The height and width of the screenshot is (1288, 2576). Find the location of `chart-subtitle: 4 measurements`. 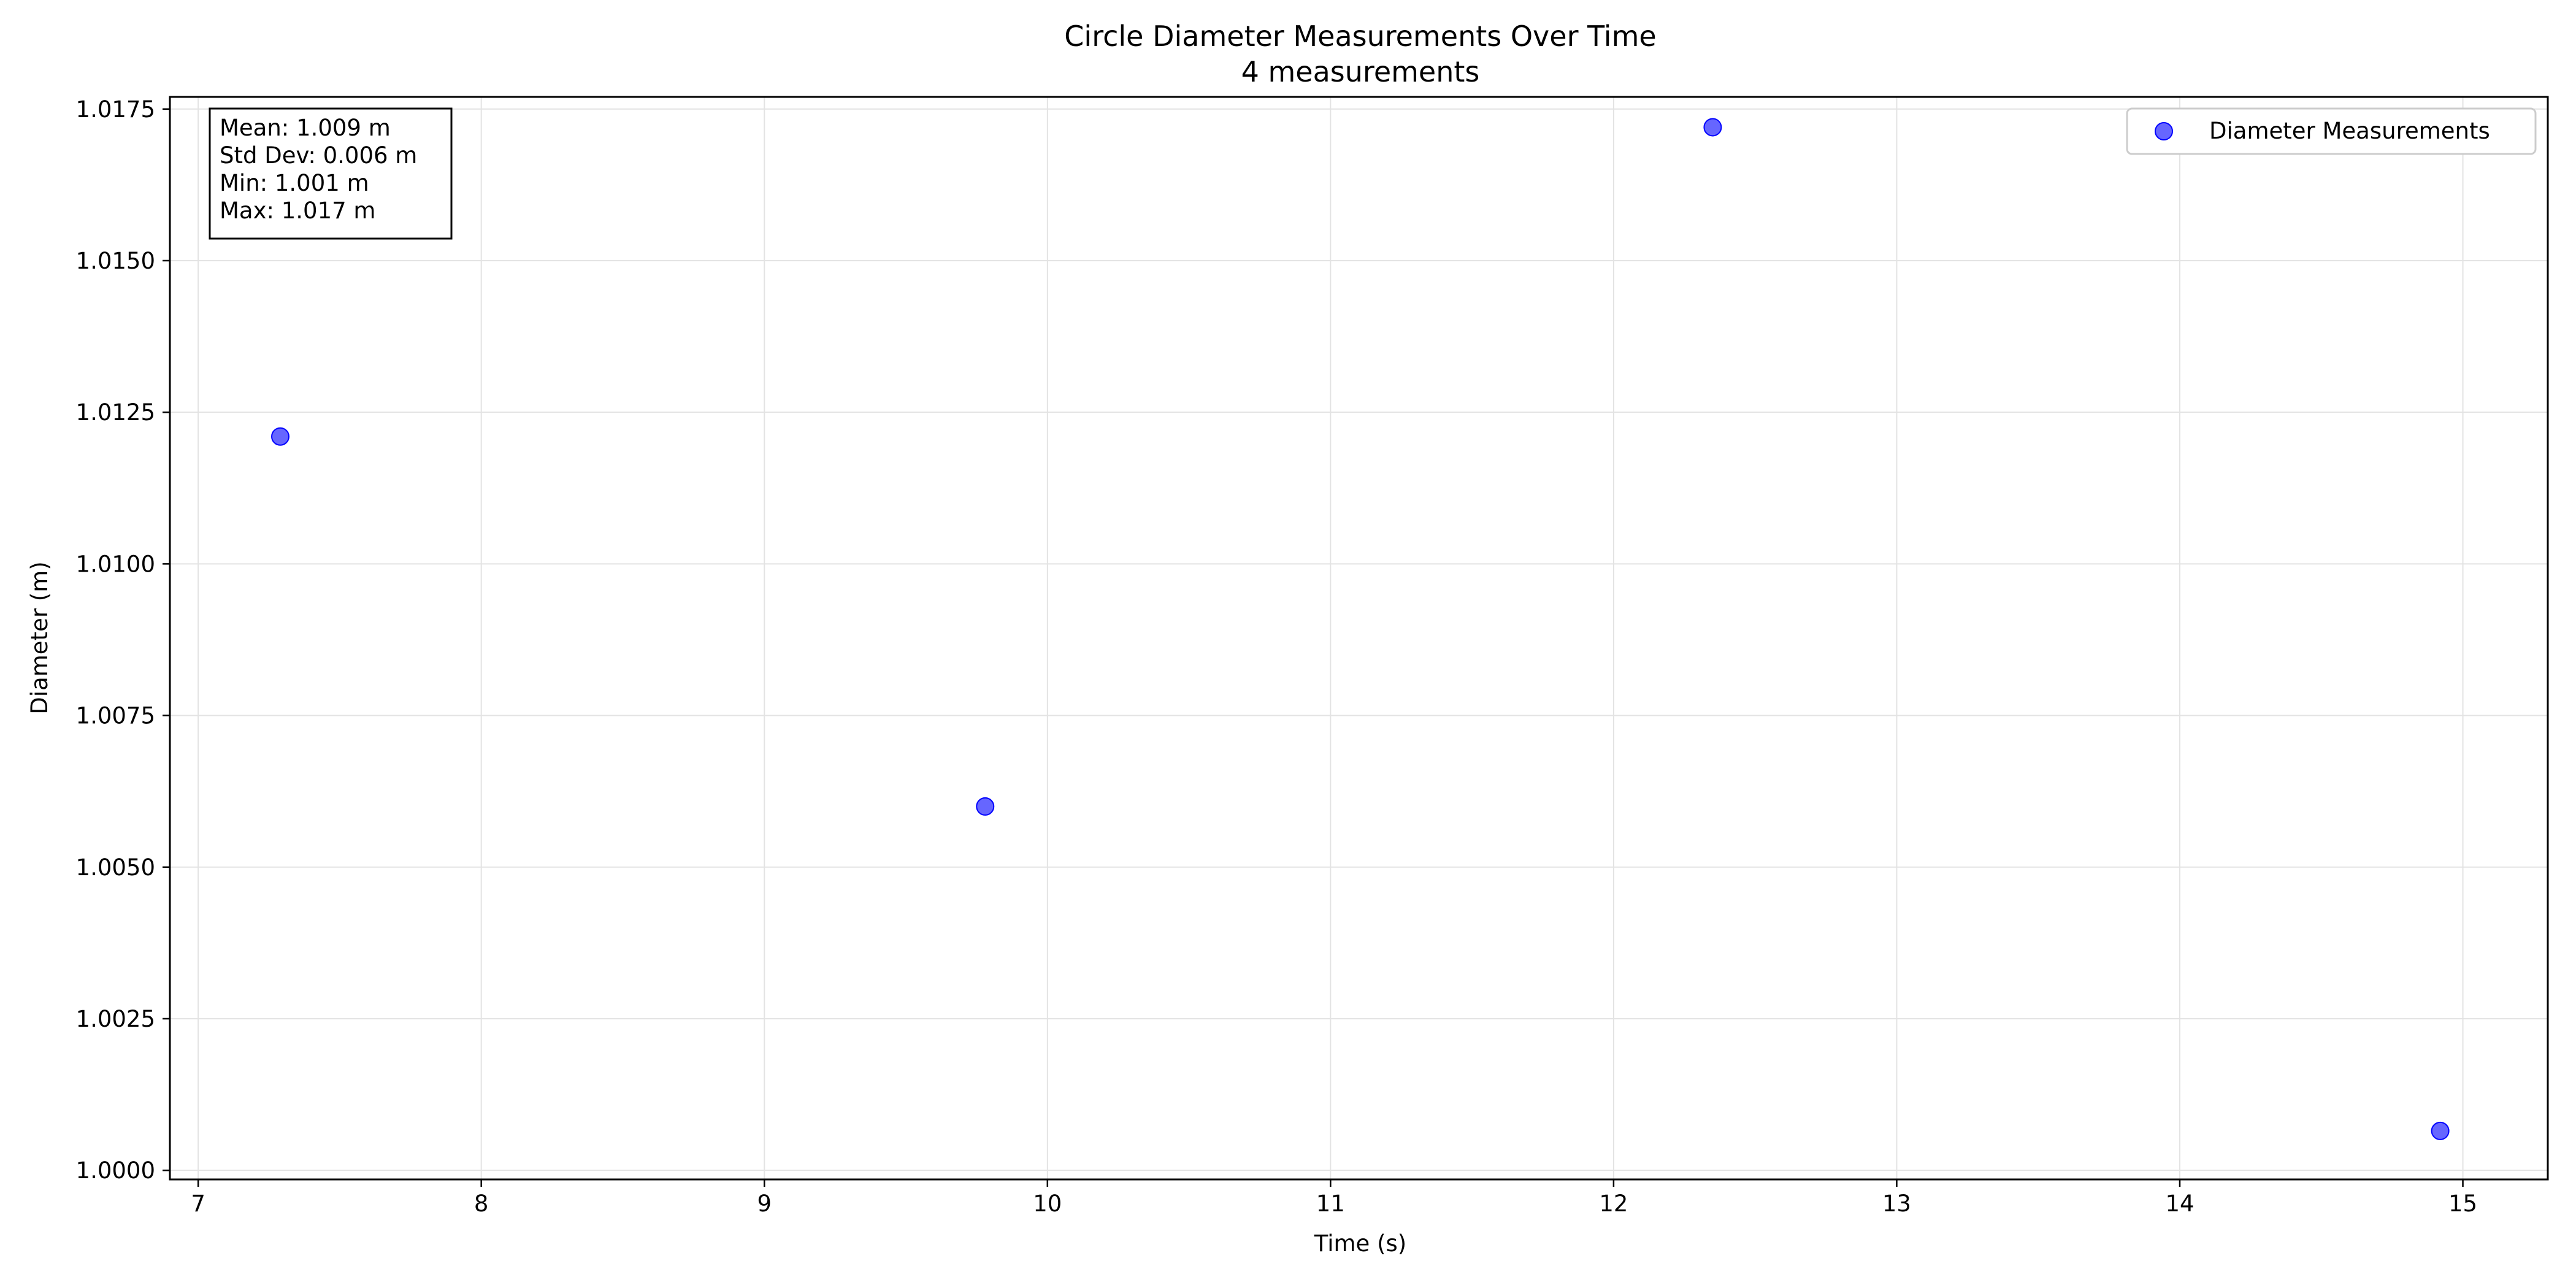

chart-subtitle: 4 measurements is located at coordinates (1360, 71).